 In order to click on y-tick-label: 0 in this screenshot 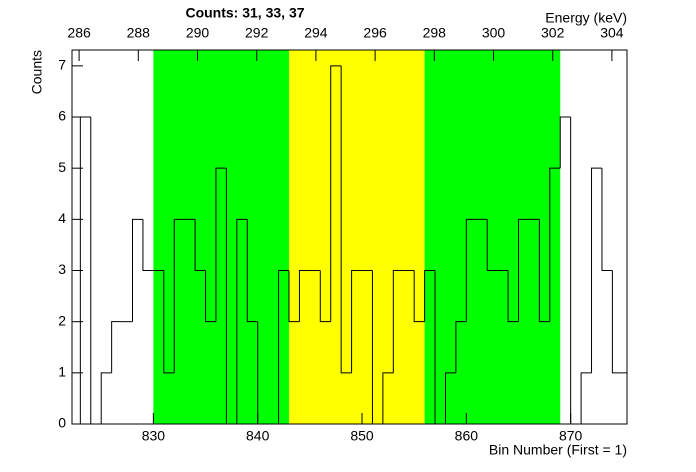, I will do `click(62, 423)`.